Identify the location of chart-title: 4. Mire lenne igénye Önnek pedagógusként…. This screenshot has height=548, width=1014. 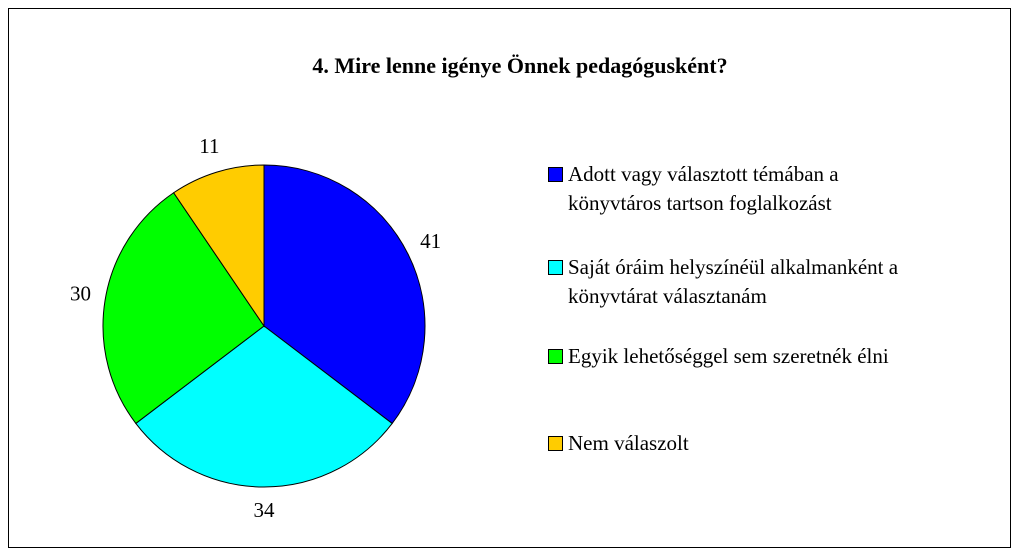
(519, 65).